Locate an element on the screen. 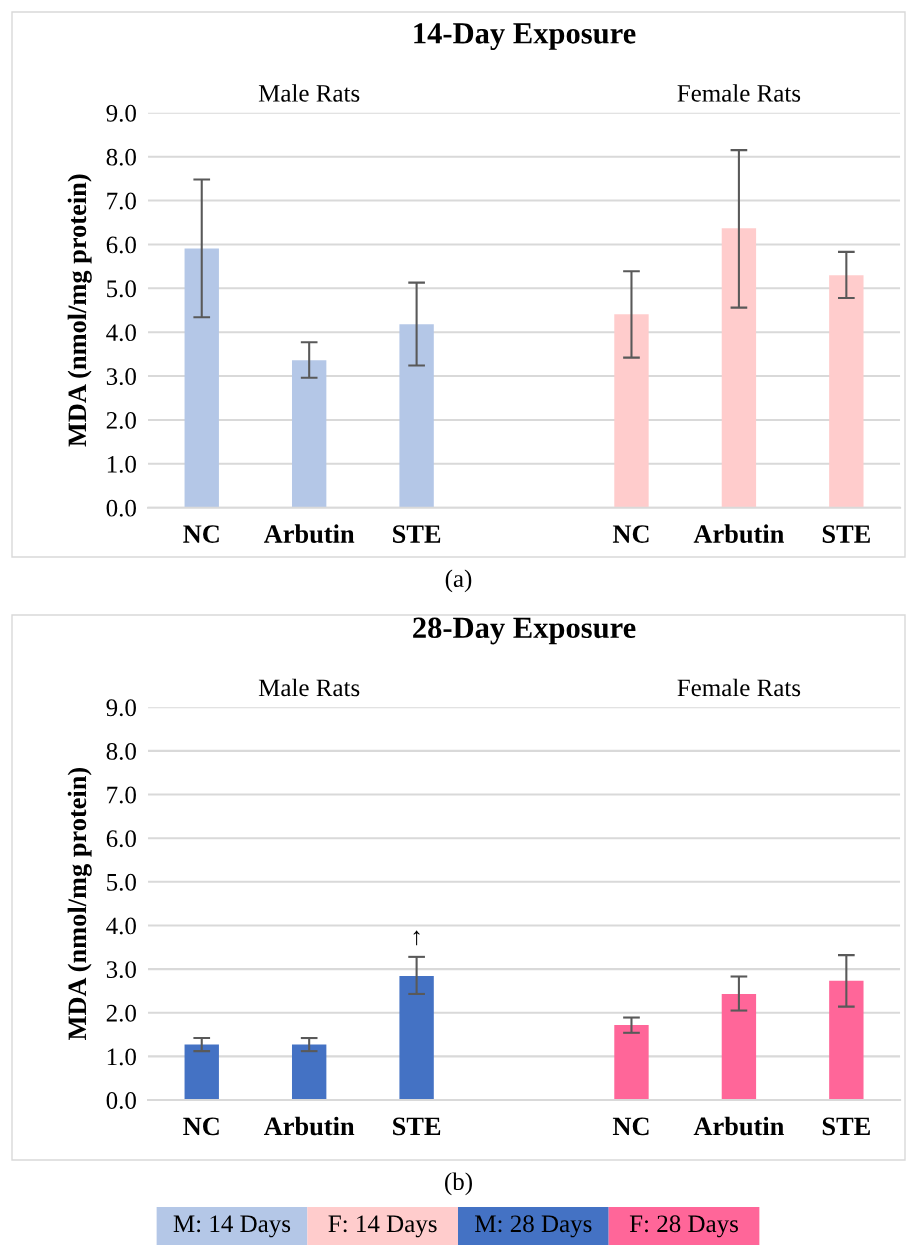  text: (b) is located at coordinates (458, 1184).